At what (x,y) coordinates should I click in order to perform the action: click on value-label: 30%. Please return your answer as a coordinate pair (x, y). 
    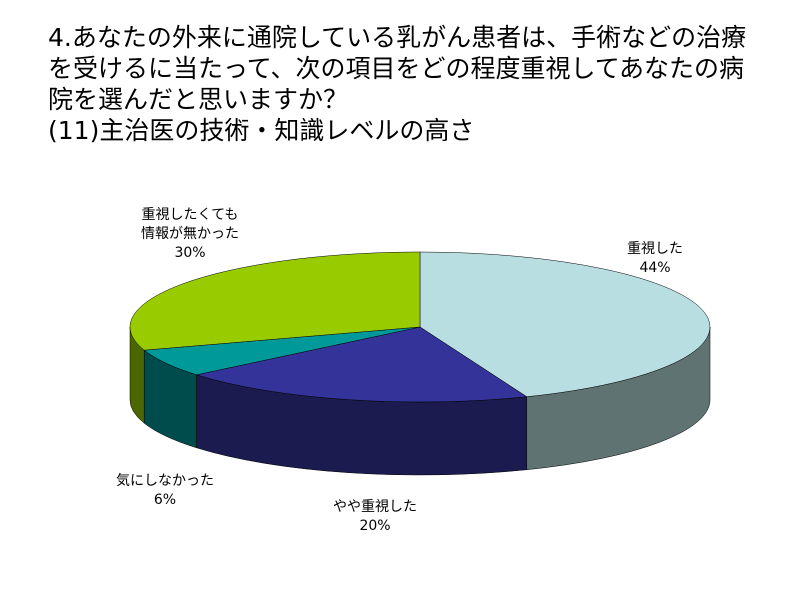
    Looking at the image, I should click on (190, 253).